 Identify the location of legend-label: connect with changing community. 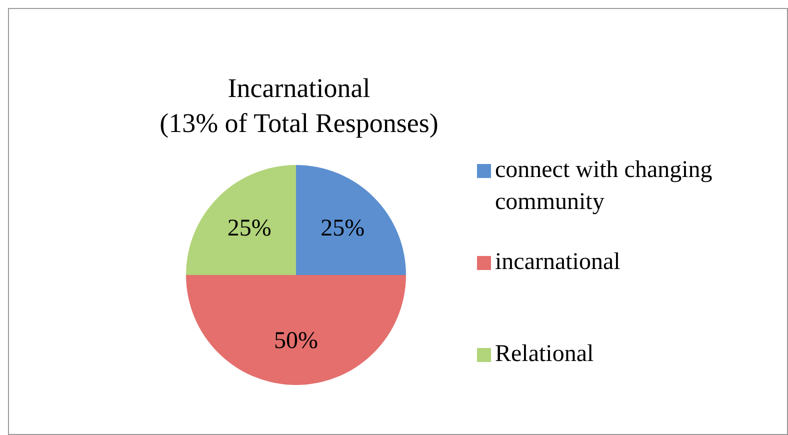
(604, 186).